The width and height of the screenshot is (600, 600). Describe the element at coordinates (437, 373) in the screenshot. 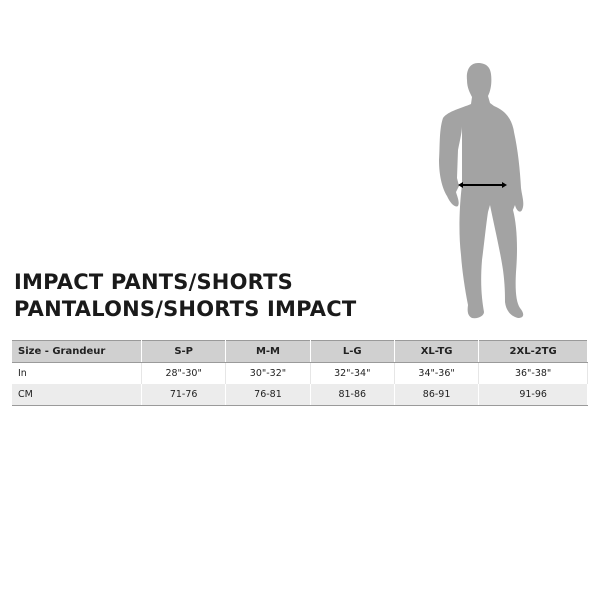

I see `table-cell: 34"-36"` at that location.